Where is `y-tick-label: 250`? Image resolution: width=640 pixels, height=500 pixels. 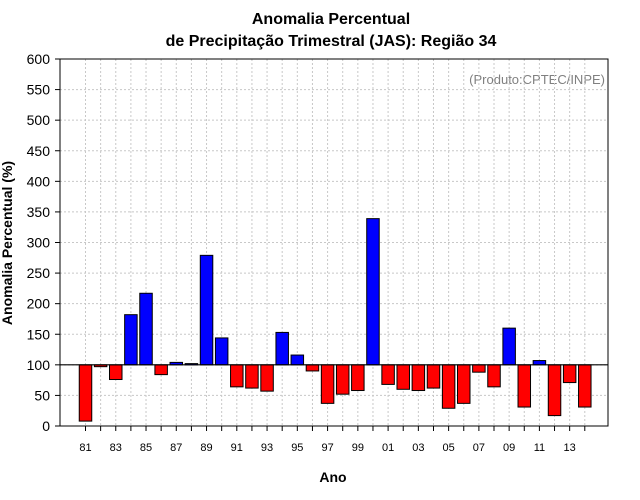
y-tick-label: 250 is located at coordinates (39, 273).